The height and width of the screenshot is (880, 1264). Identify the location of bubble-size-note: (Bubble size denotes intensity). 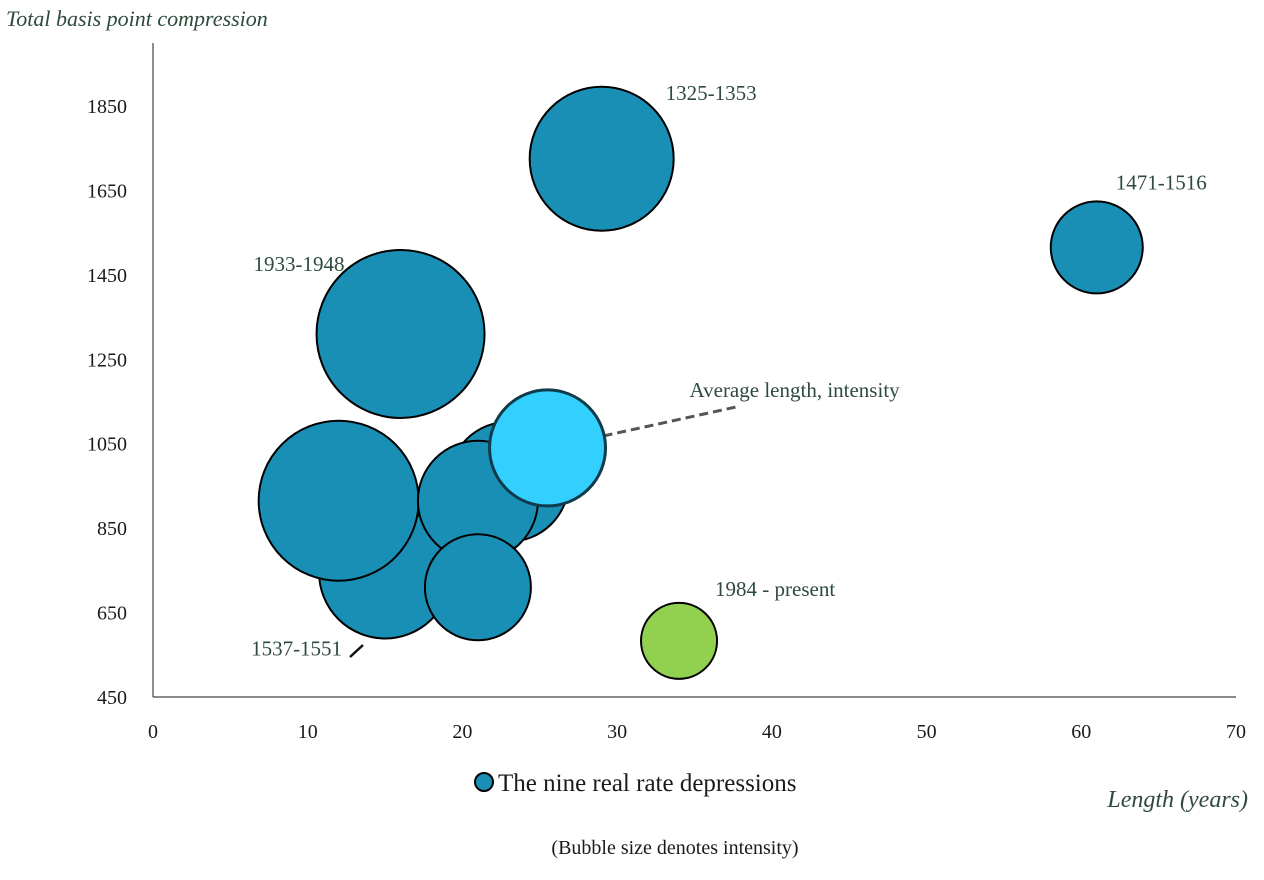
(674, 848).